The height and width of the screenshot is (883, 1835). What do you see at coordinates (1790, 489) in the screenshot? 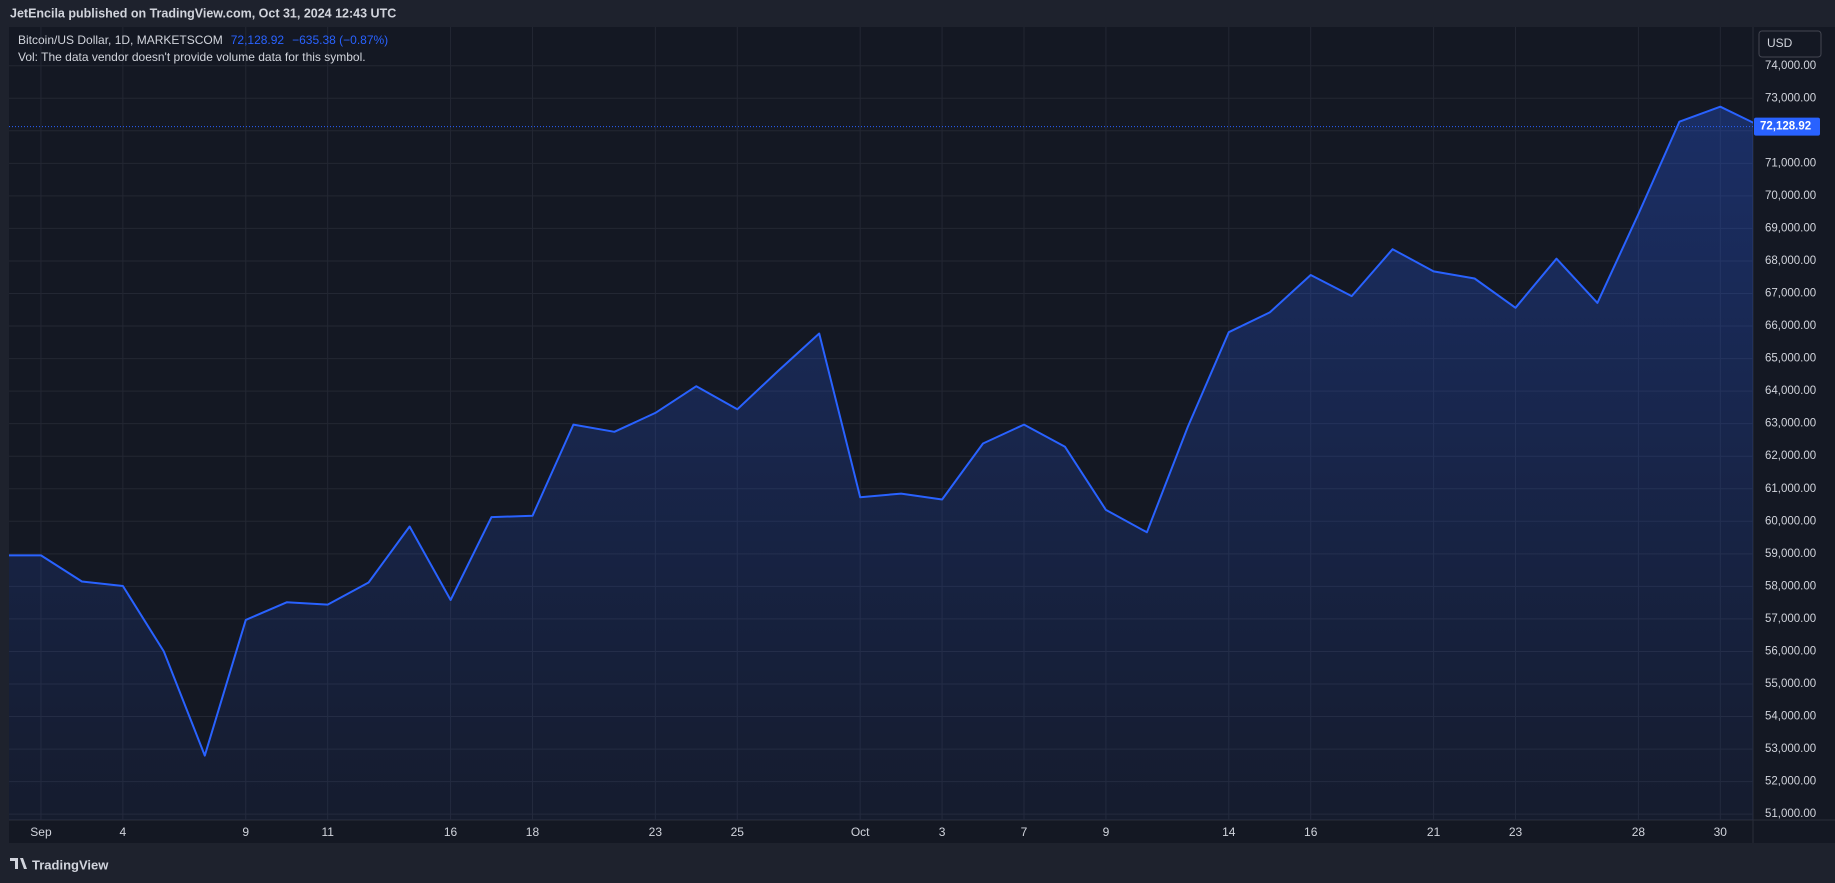
I see `y-tick-label: 61,000.00` at bounding box center [1790, 489].